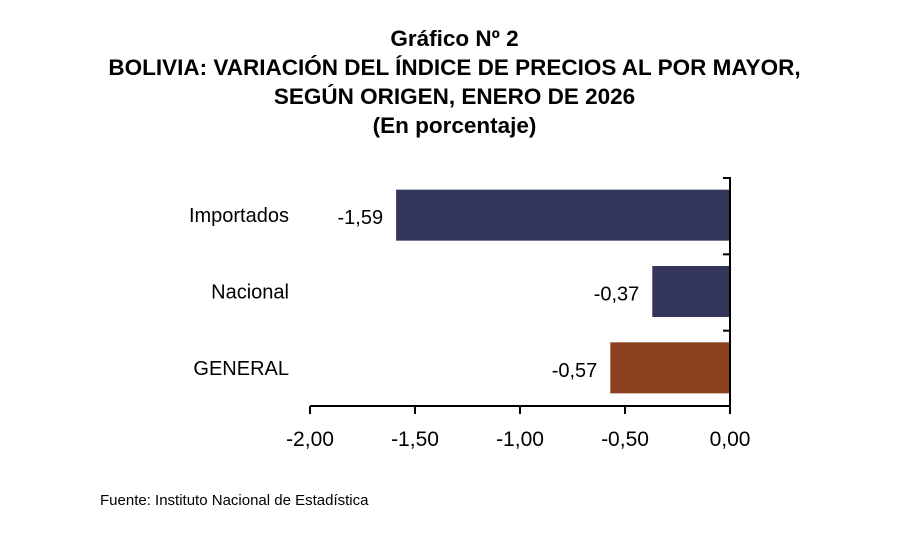 The height and width of the screenshot is (536, 909). Describe the element at coordinates (670, 368) in the screenshot. I see `bar-general` at that location.